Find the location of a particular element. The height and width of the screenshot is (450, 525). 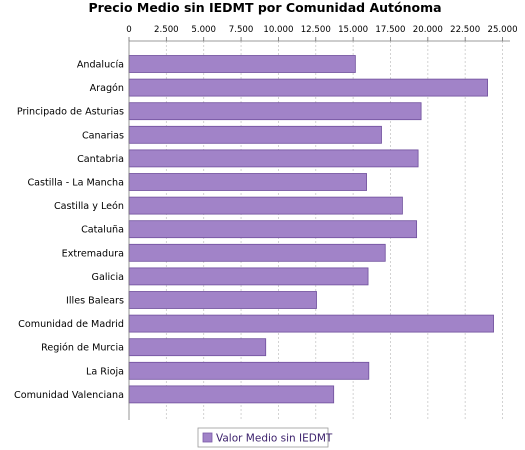

legend: Valor Medio sin IEDMT is located at coordinates (265, 437).